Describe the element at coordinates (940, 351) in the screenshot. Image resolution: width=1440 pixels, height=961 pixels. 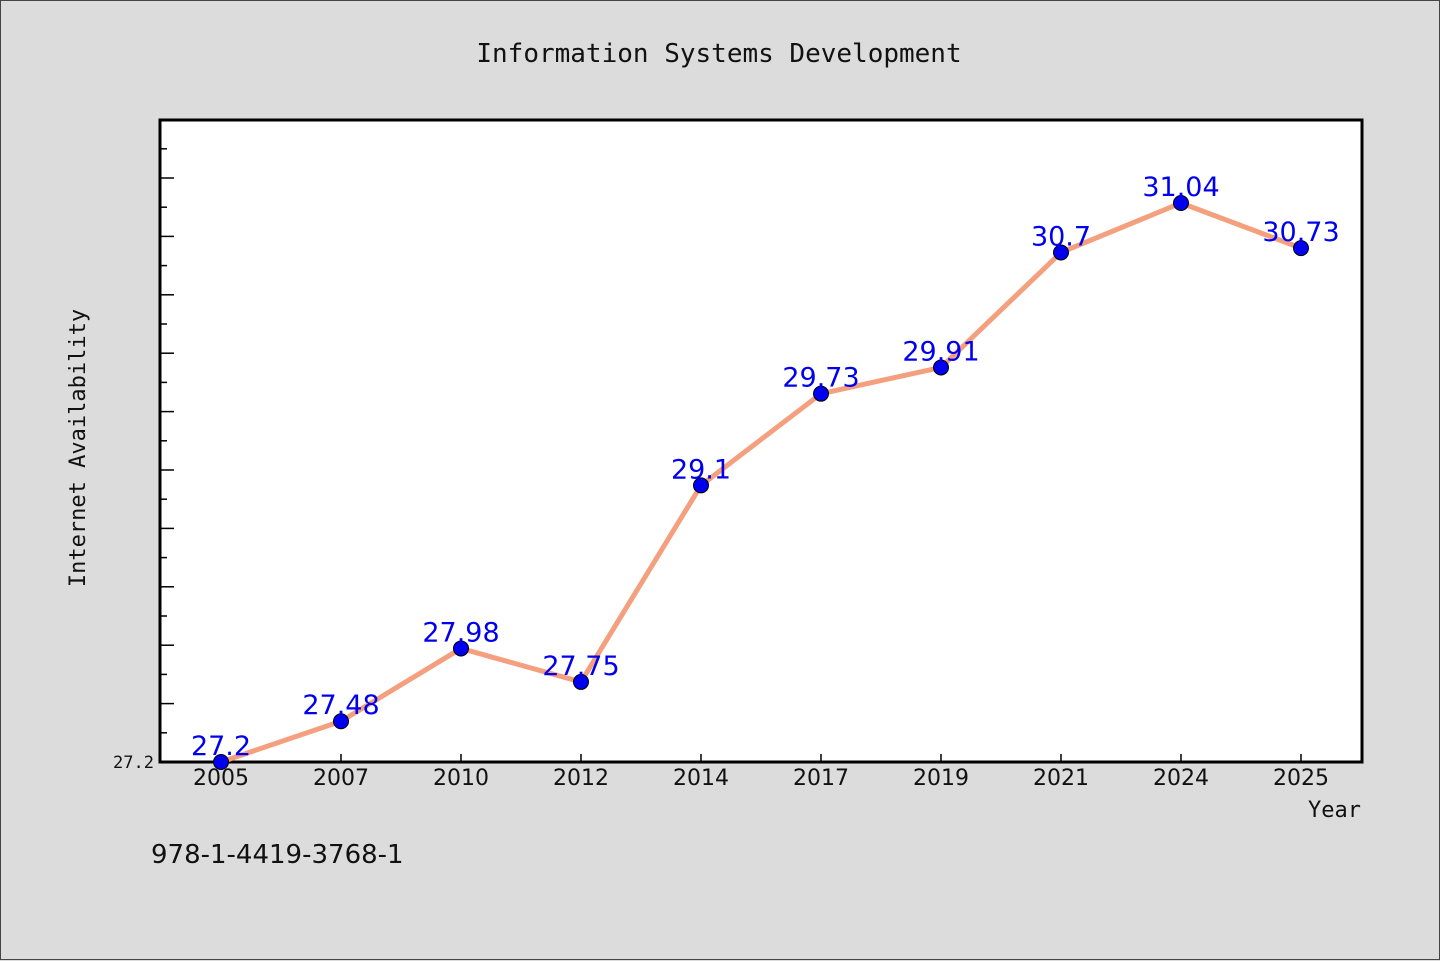
I see `data-label: 29.91` at that location.